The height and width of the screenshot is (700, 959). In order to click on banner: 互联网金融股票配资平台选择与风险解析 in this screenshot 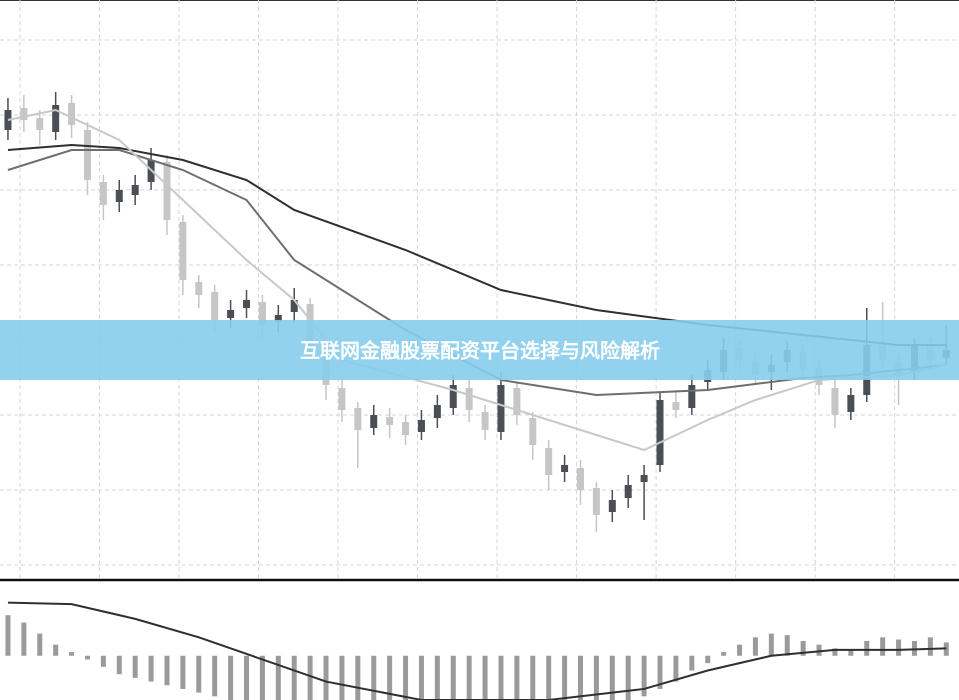, I will do `click(479, 350)`.